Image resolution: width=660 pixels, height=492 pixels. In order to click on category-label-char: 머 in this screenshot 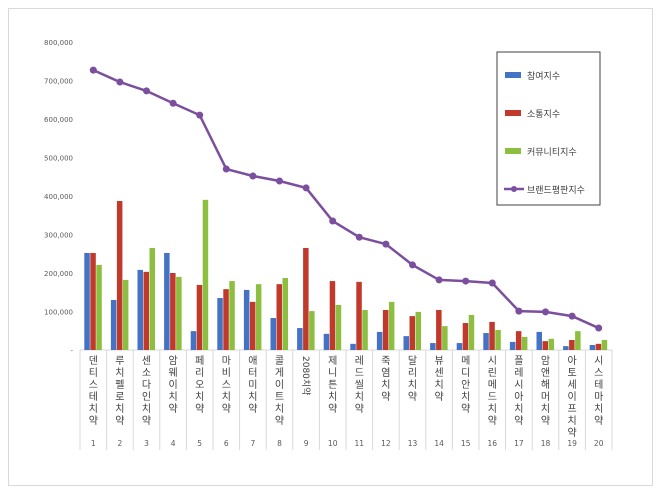, I will do `click(545, 397)`.